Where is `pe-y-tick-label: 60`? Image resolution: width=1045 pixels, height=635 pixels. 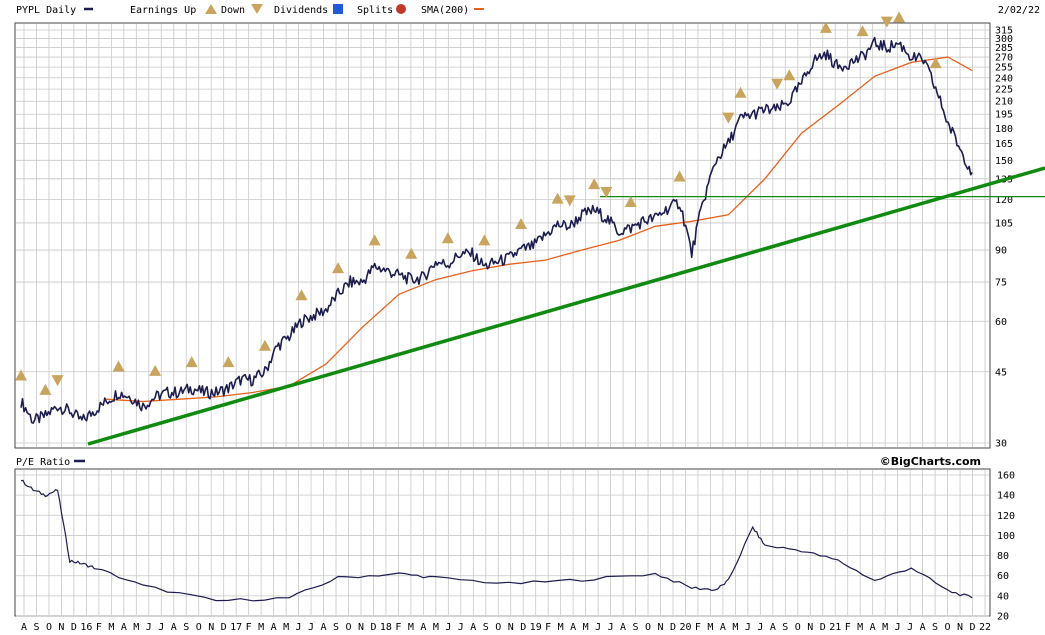 pe-y-tick-label: 60 is located at coordinates (1003, 576).